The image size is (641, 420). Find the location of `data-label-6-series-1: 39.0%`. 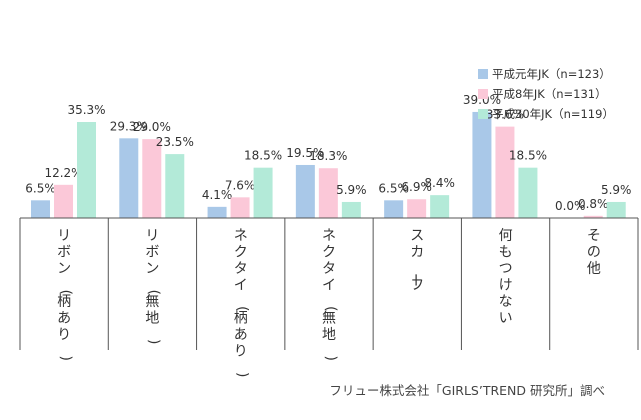

data-label-6-series-1: 39.0% is located at coordinates (482, 100).